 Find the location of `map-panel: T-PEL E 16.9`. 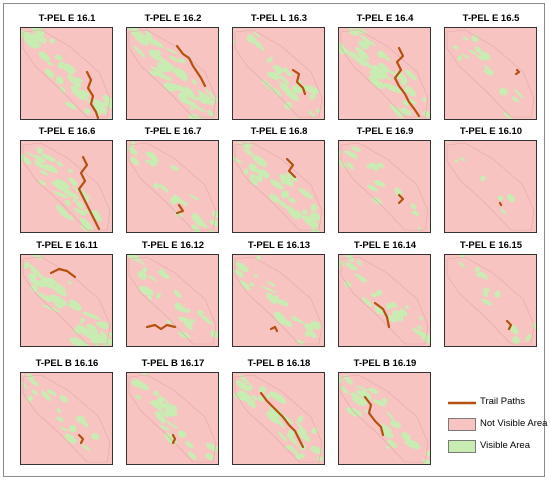

map-panel: T-PEL E 16.9 is located at coordinates (385, 182).